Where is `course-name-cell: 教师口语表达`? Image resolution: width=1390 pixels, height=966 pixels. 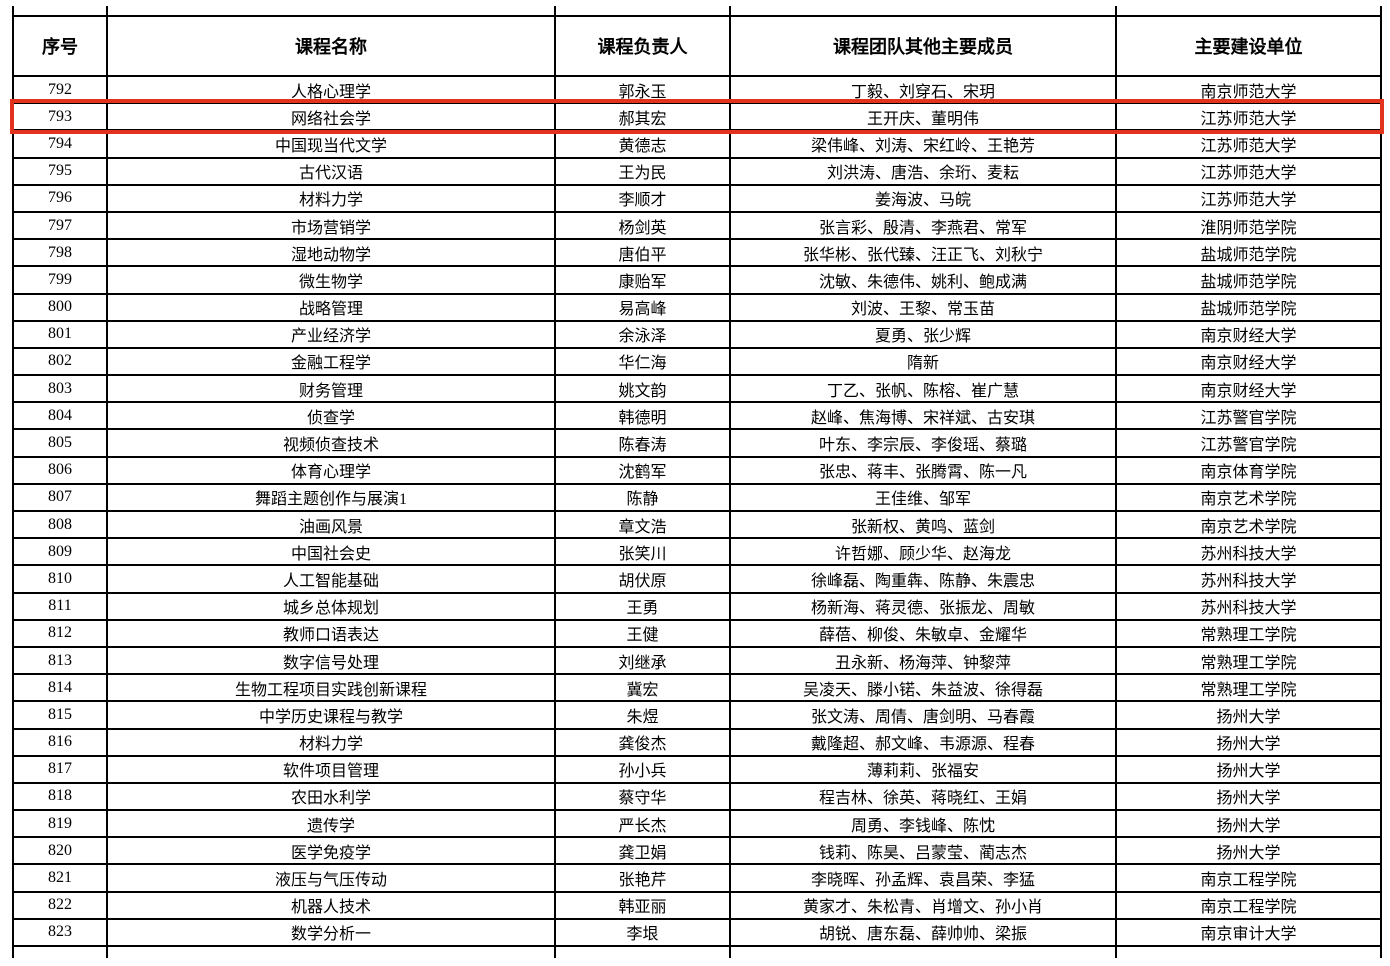 course-name-cell: 教师口语表达 is located at coordinates (331, 633).